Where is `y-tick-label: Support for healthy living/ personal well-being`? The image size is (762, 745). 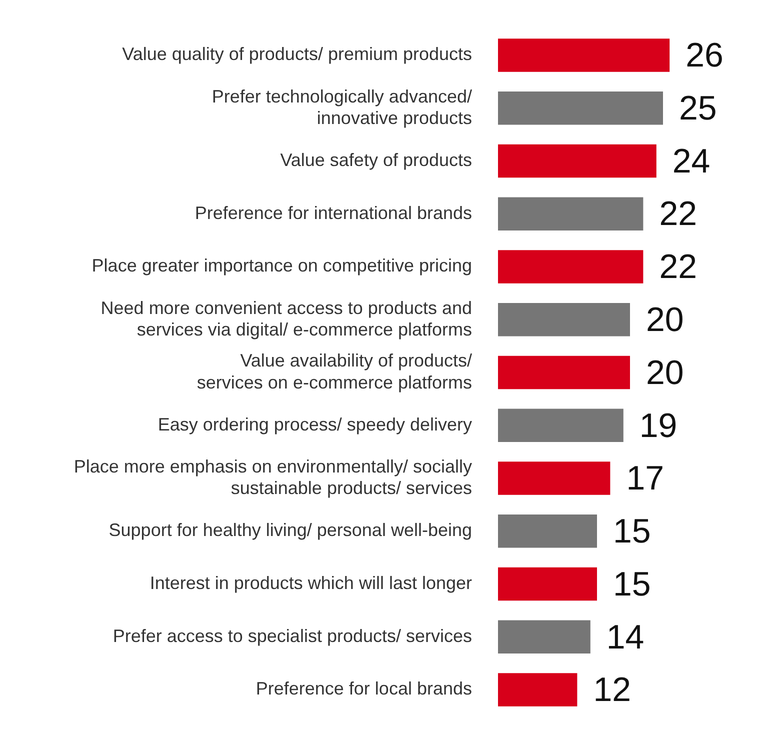
y-tick-label: Support for healthy living/ personal well-being is located at coordinates (290, 530).